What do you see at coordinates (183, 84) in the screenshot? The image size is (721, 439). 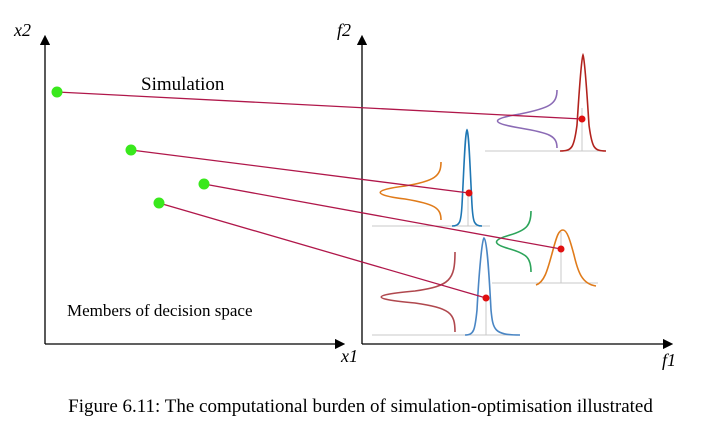 I see `simulation-label: Simulation` at bounding box center [183, 84].